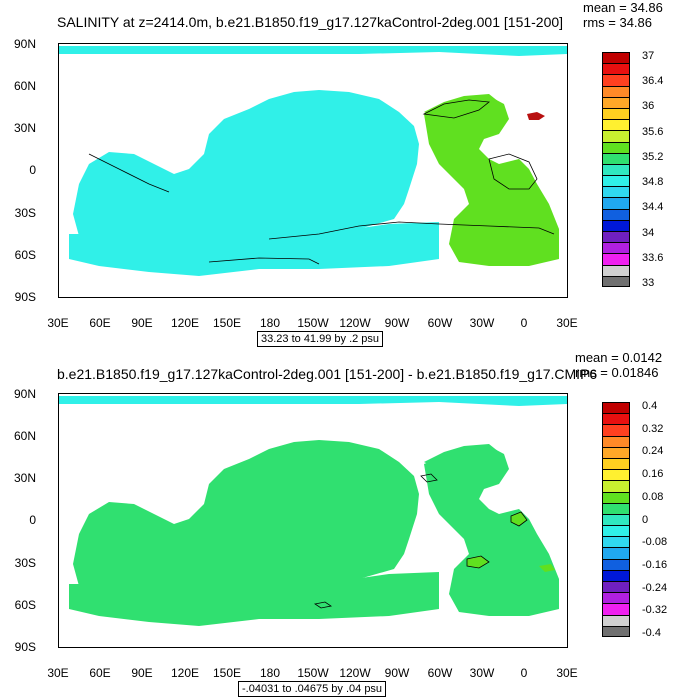 This screenshot has height=700, width=700. Describe the element at coordinates (653, 257) in the screenshot. I see `colorbar-label: 33.6` at that location.